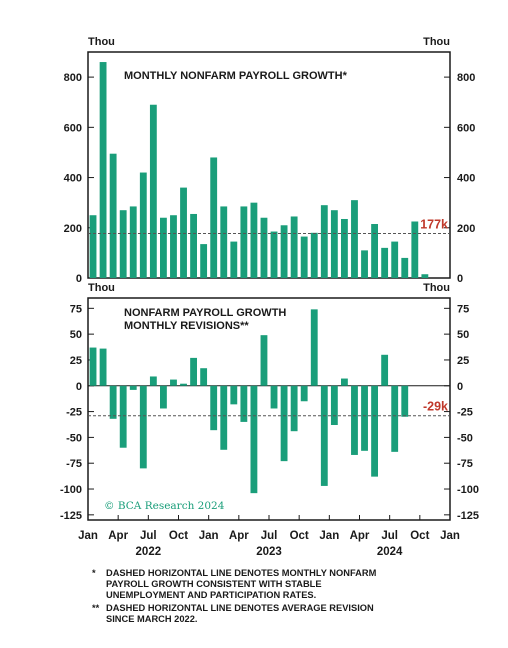 The width and height of the screenshot is (508, 648). Describe the element at coordinates (73, 78) in the screenshot. I see `payroll-left-tick-label: 800` at that location.